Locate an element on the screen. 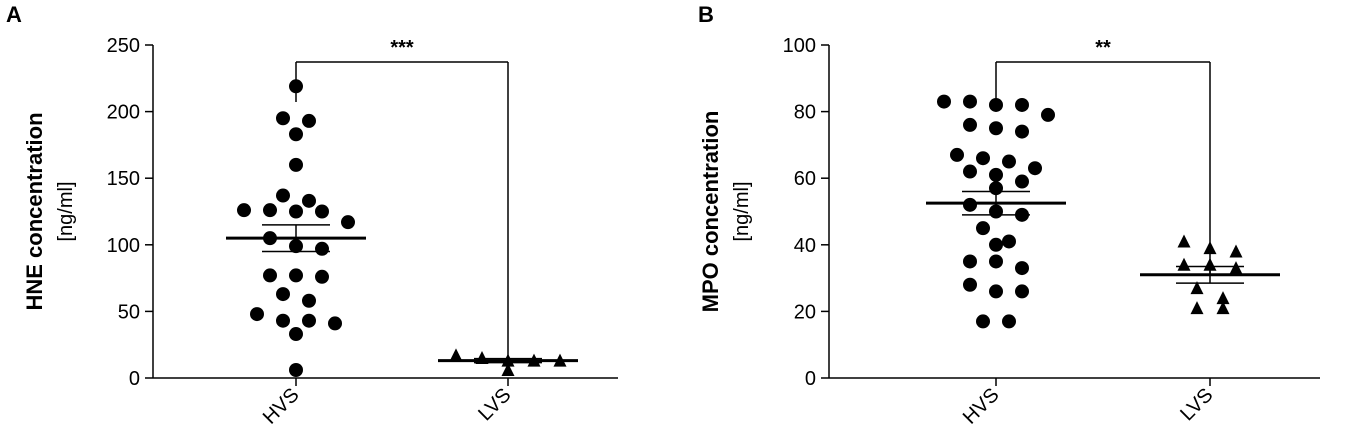  y-tick-label: 80 is located at coordinates (805, 113).